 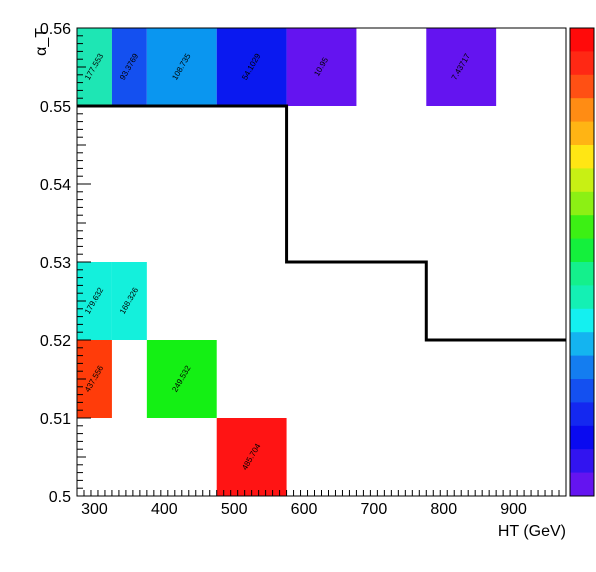 I want to click on y-tick-label: 0.55, so click(x=55, y=107).